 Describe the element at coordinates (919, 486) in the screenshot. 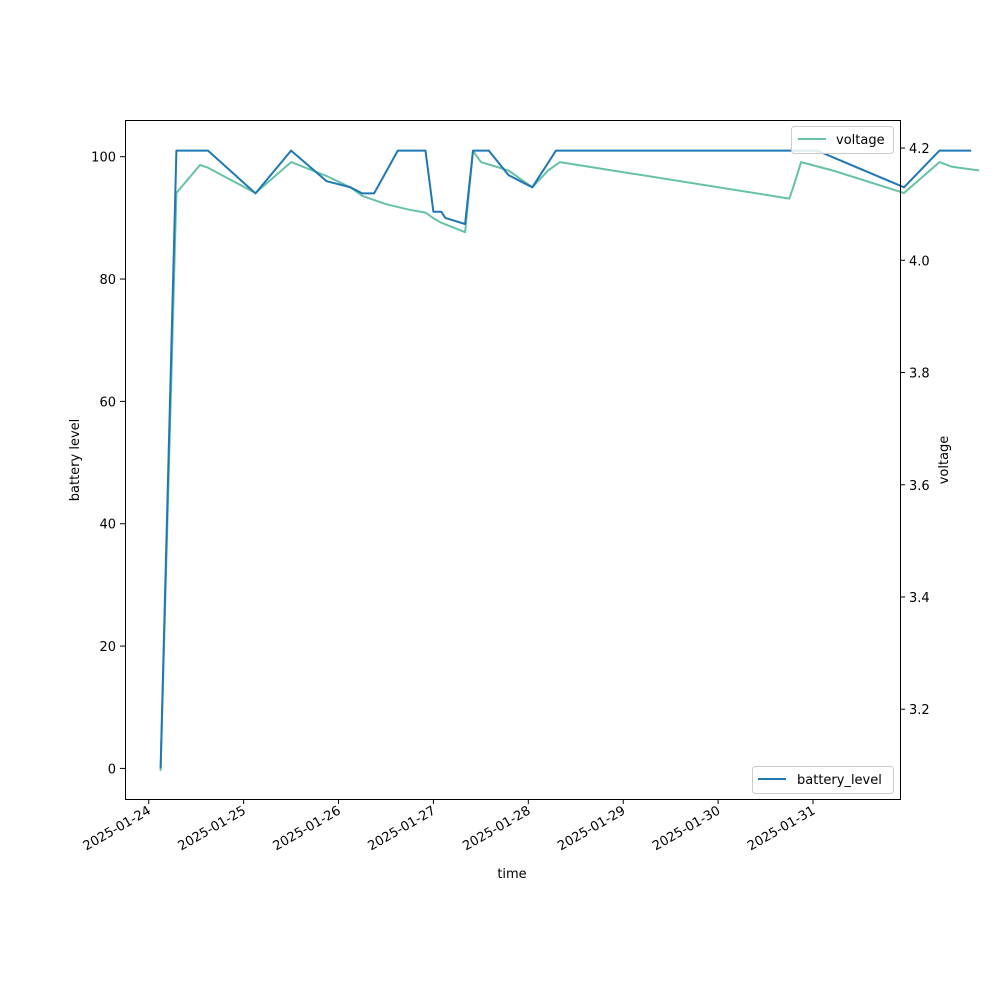

I see `y-right-tick-label: 3.6` at that location.